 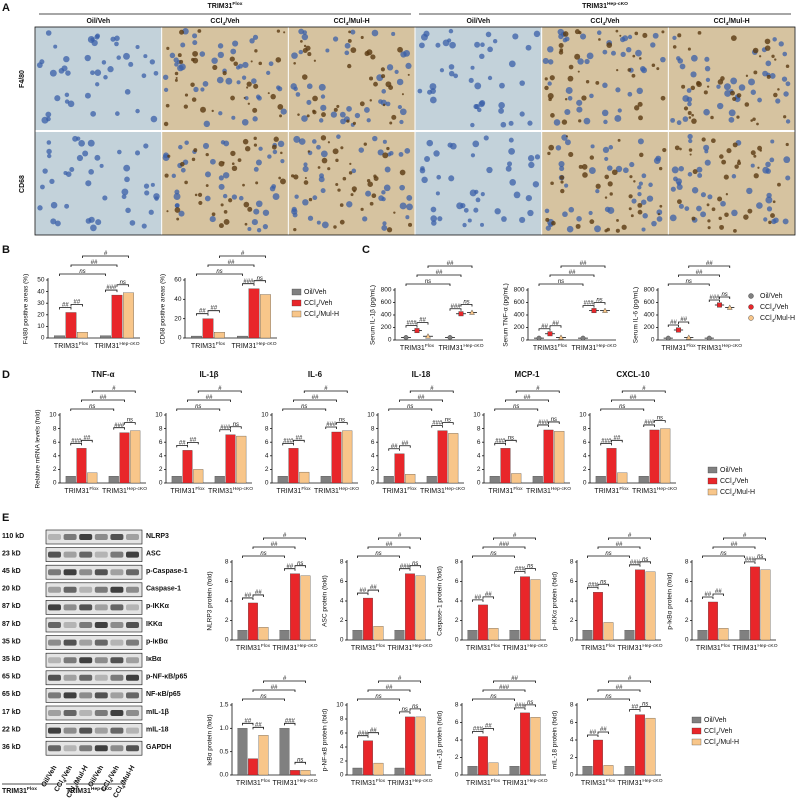 I want to click on x-tick-label: TRIM31Flox, so click(x=399, y=490).